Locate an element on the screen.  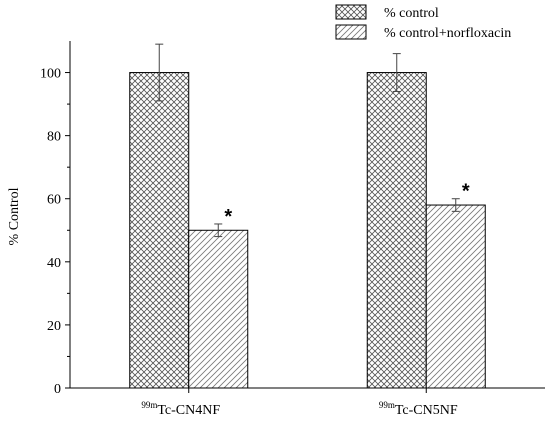
y-axis-title: % Control is located at coordinates (14, 216).